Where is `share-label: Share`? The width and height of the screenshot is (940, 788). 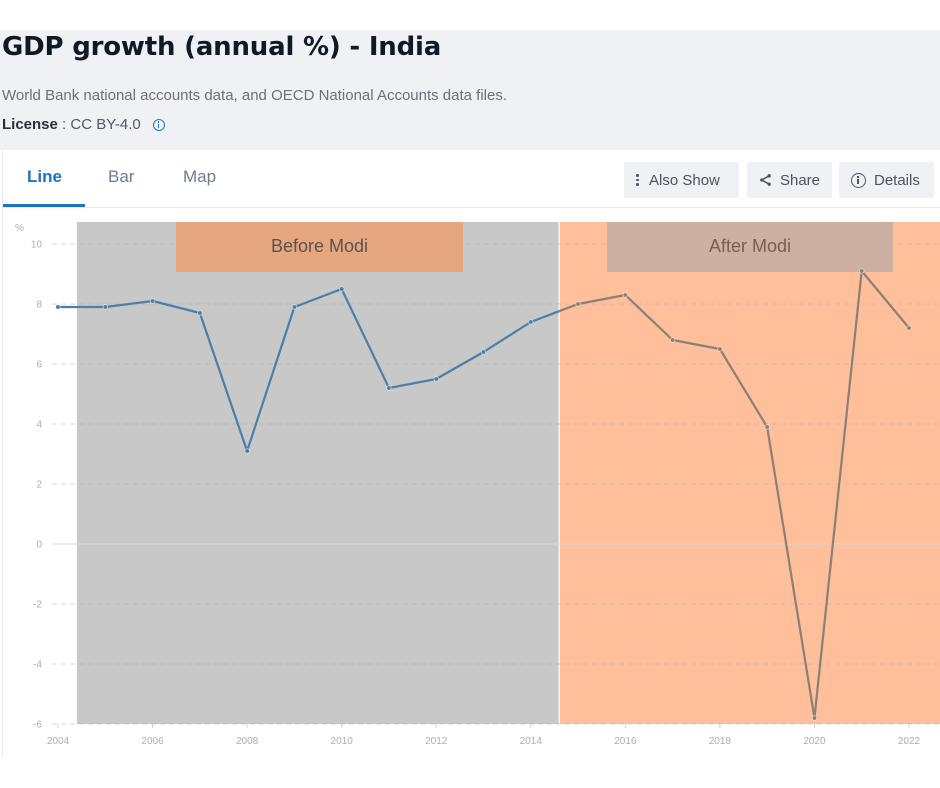 share-label: Share is located at coordinates (799, 180).